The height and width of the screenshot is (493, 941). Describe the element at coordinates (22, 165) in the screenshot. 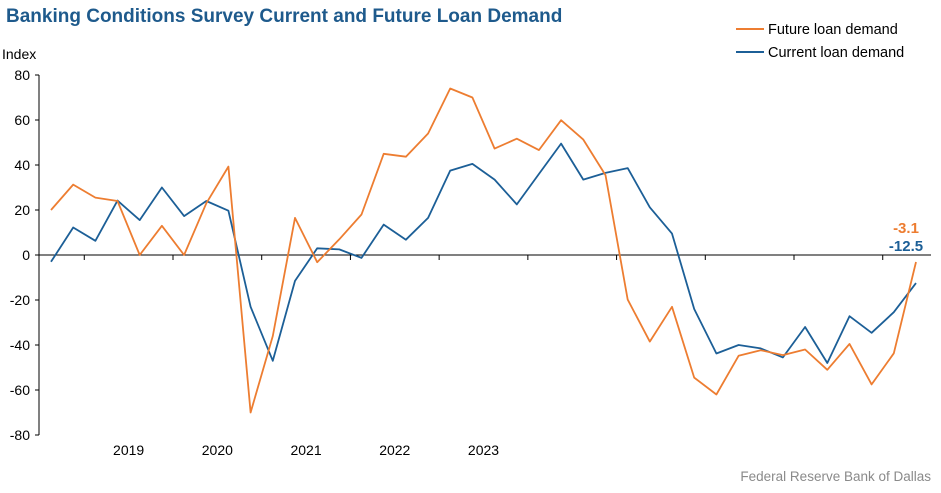

I see `y-tick-label: 40` at that location.